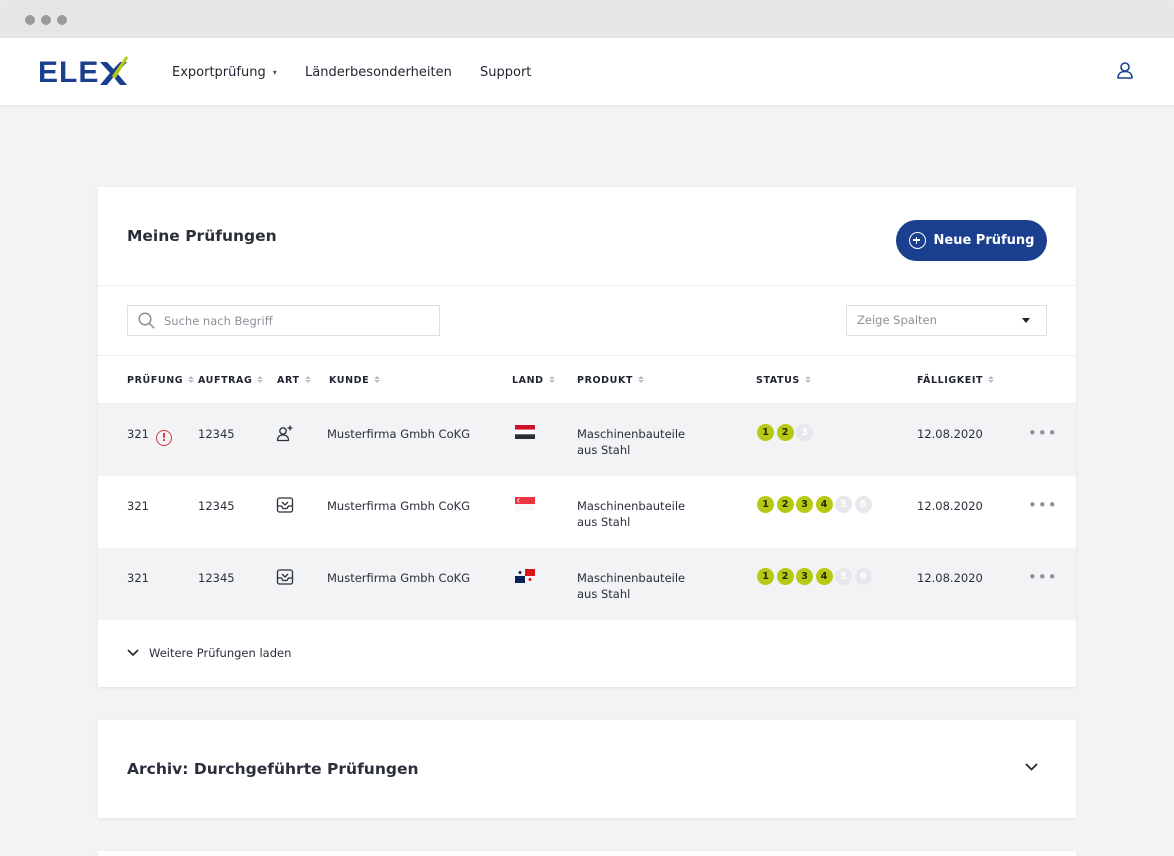 The height and width of the screenshot is (856, 1174). What do you see at coordinates (1026, 320) in the screenshot?
I see `caret-down-icon` at bounding box center [1026, 320].